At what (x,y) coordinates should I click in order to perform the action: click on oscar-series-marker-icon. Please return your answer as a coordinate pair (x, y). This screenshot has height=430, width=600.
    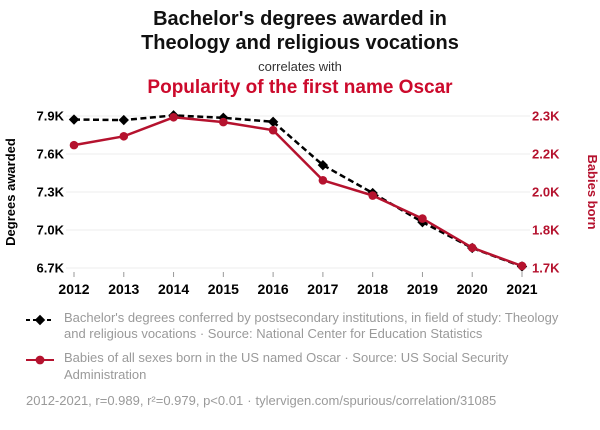
    Looking at the image, I should click on (40, 362).